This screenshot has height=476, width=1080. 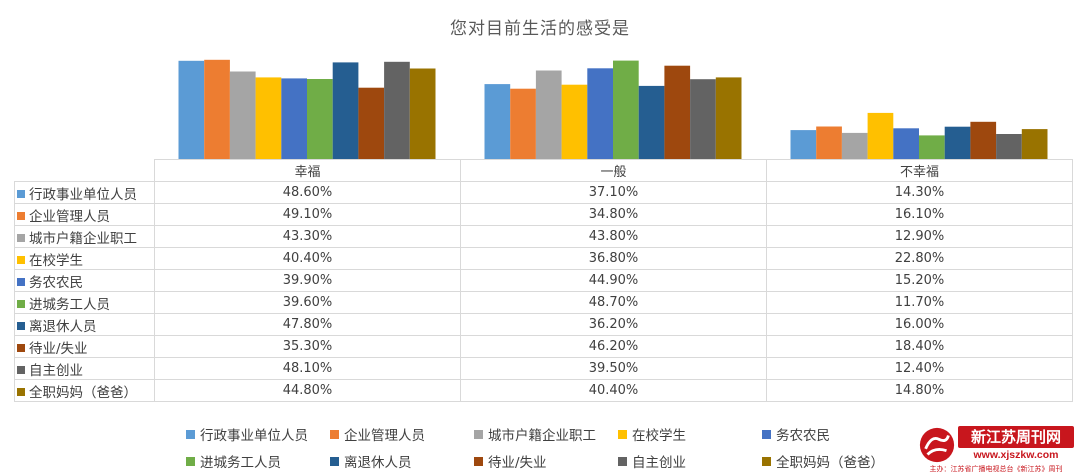 I want to click on series-label-cell: 离退休人员, so click(x=84, y=324).